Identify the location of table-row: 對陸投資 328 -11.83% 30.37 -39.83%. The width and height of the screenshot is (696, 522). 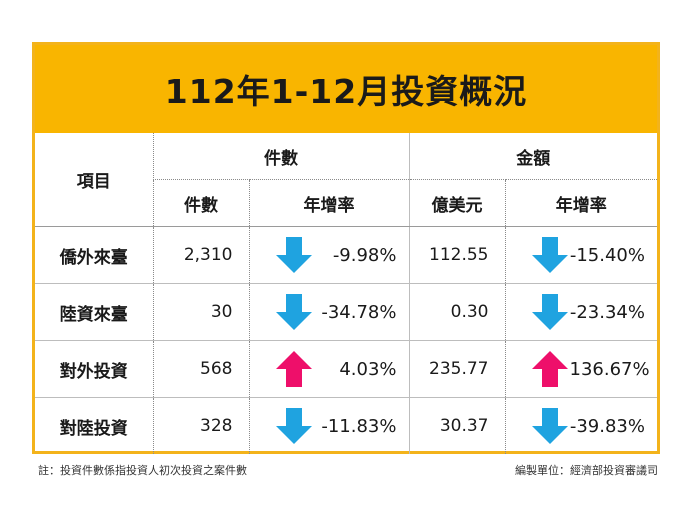
(346, 425).